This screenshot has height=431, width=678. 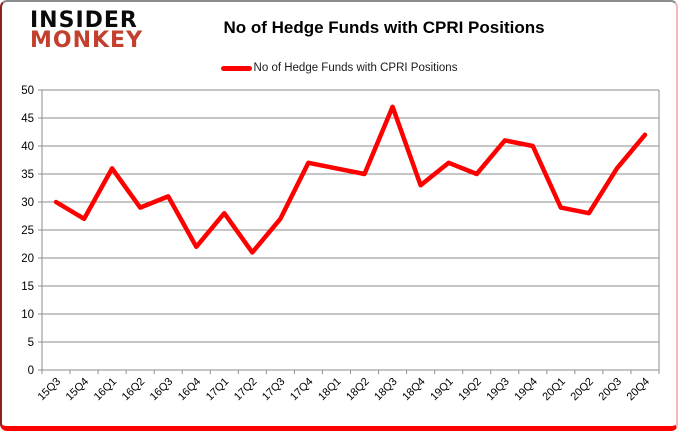 I want to click on x-axis-label: 20Q3, so click(x=611, y=390).